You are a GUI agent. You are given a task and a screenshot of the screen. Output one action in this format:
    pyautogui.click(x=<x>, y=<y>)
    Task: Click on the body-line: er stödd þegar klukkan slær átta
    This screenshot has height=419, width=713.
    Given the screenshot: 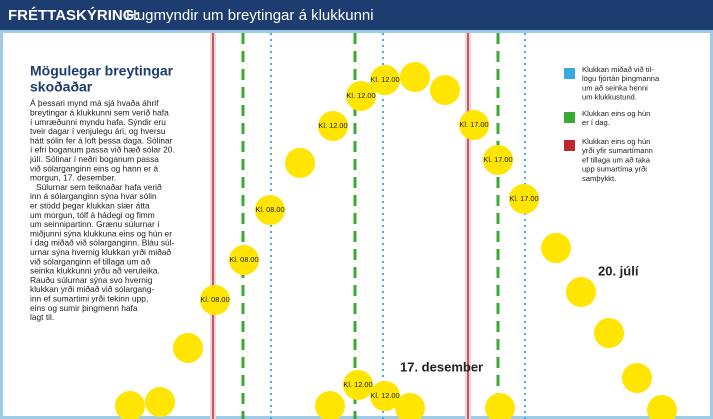 What is the action you would take?
    pyautogui.click(x=90, y=206)
    